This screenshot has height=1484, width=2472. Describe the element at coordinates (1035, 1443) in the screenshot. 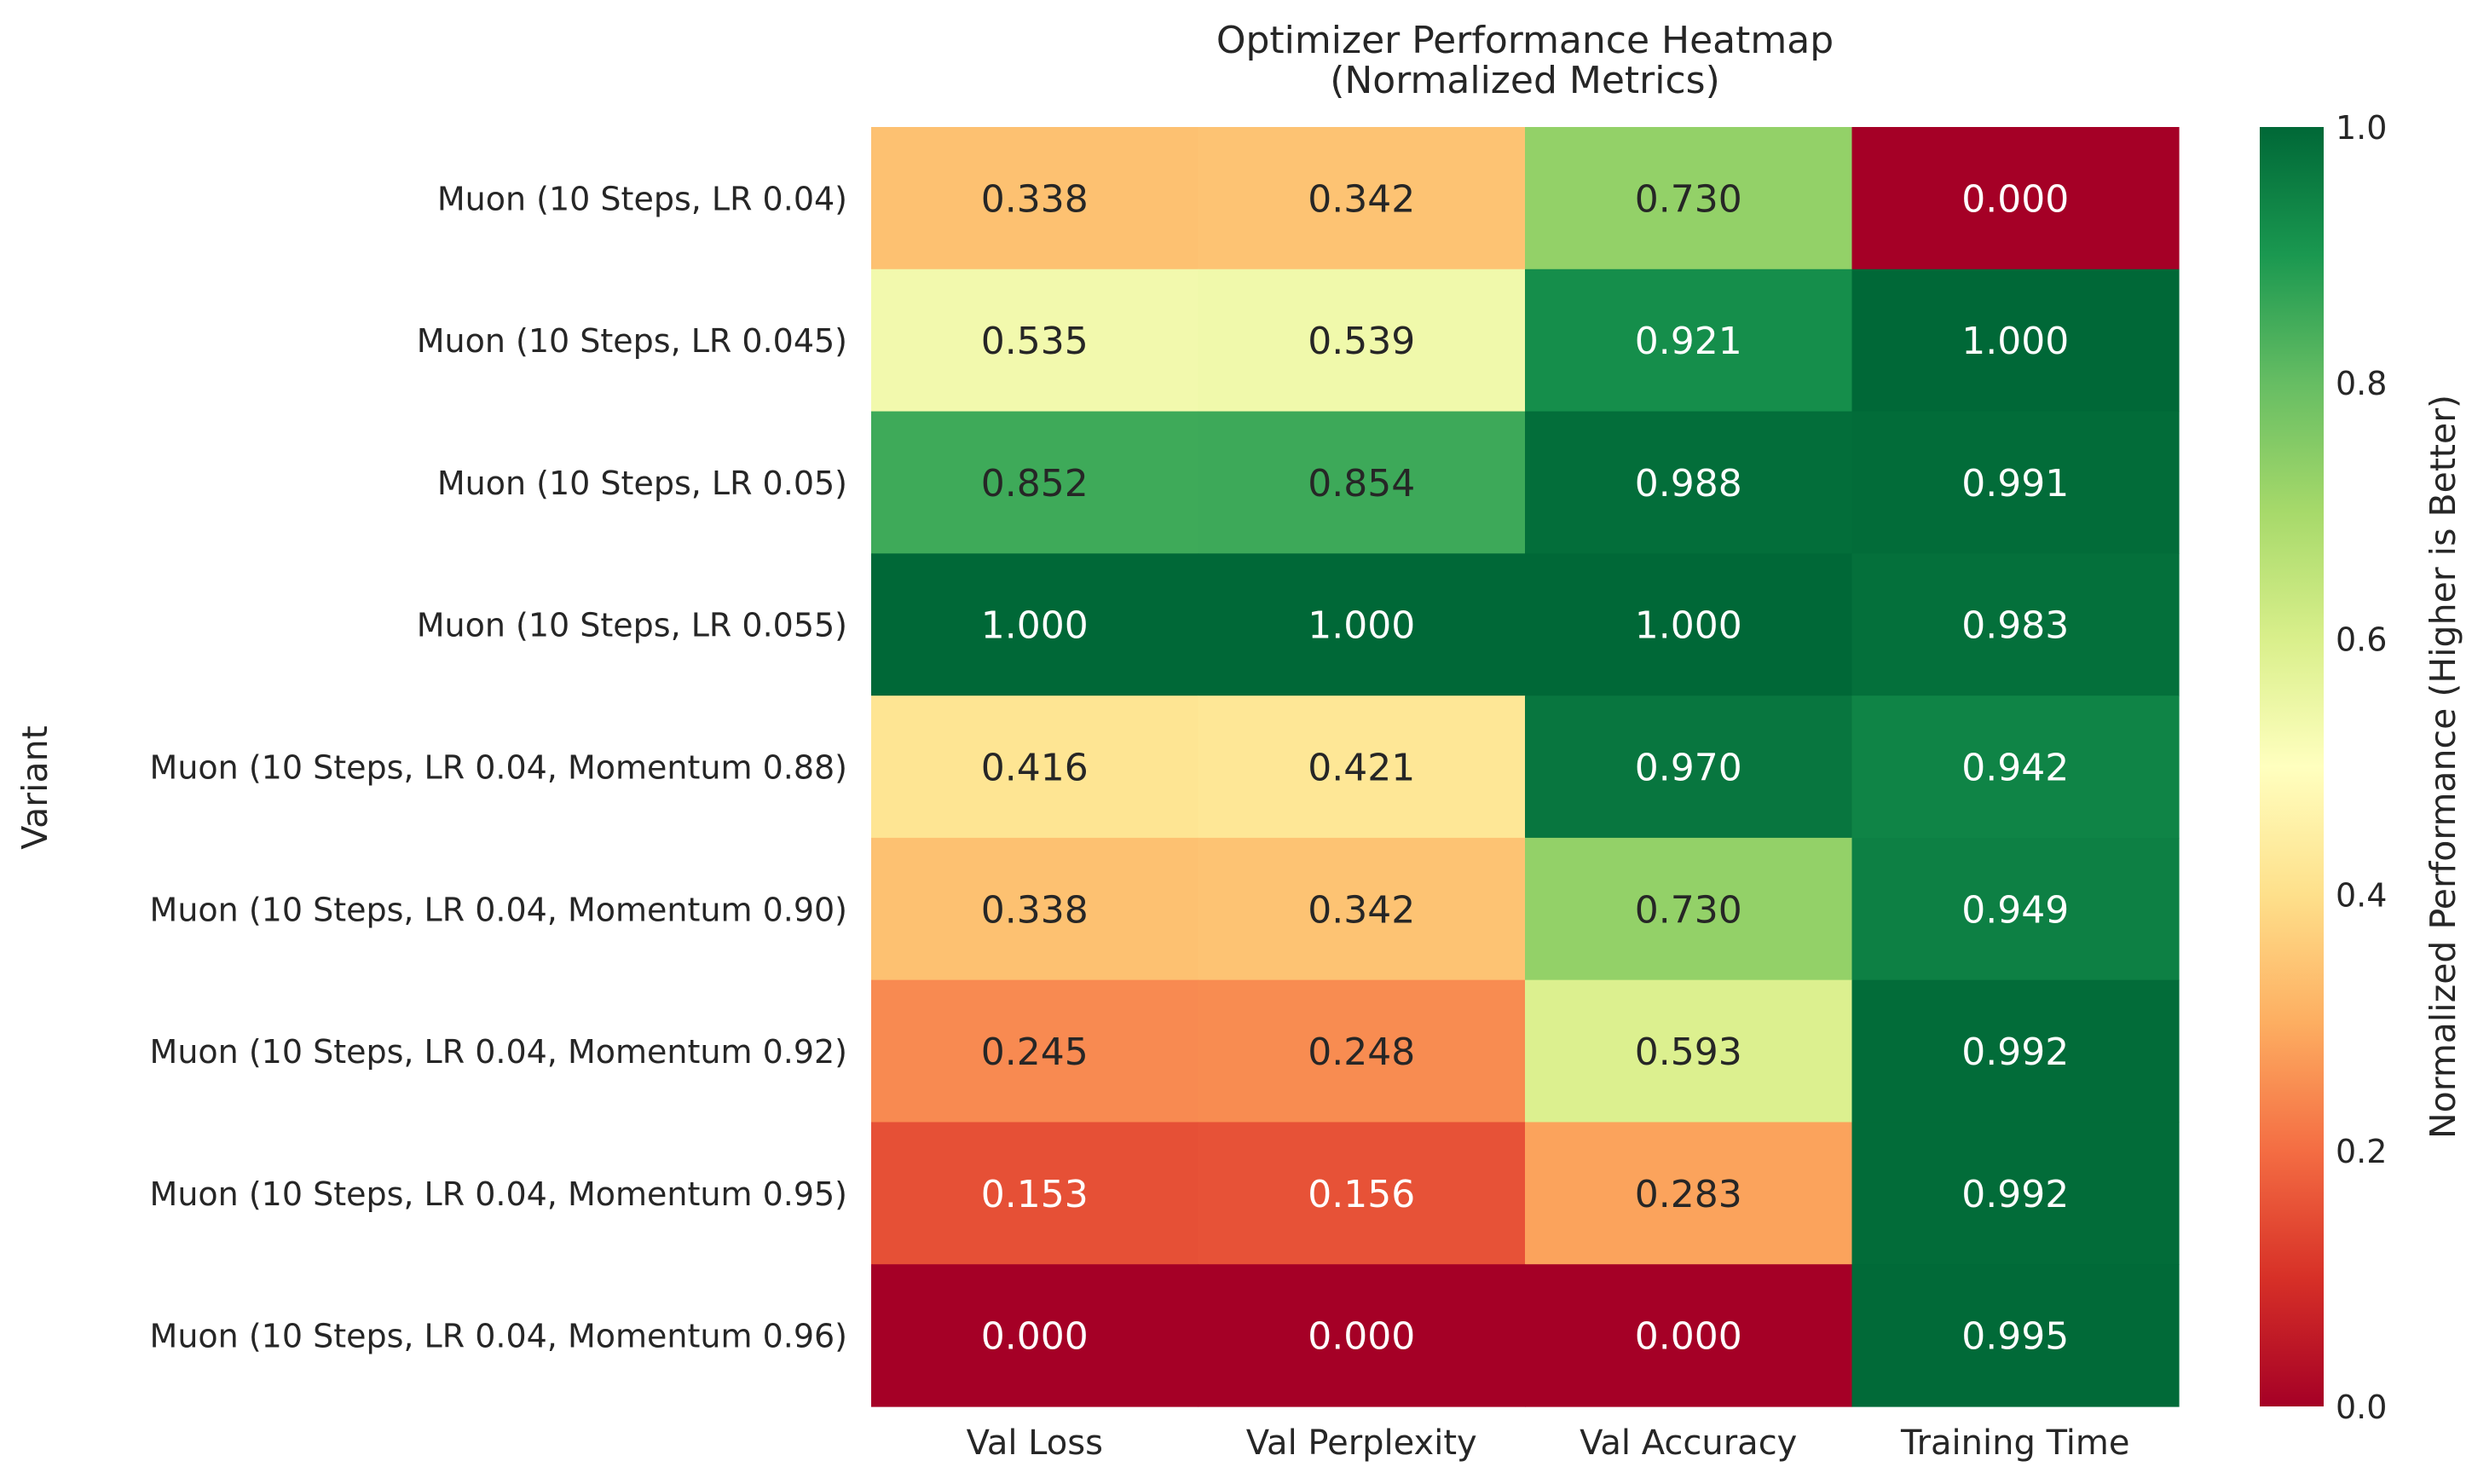

I see `column-label: Val Loss` at that location.